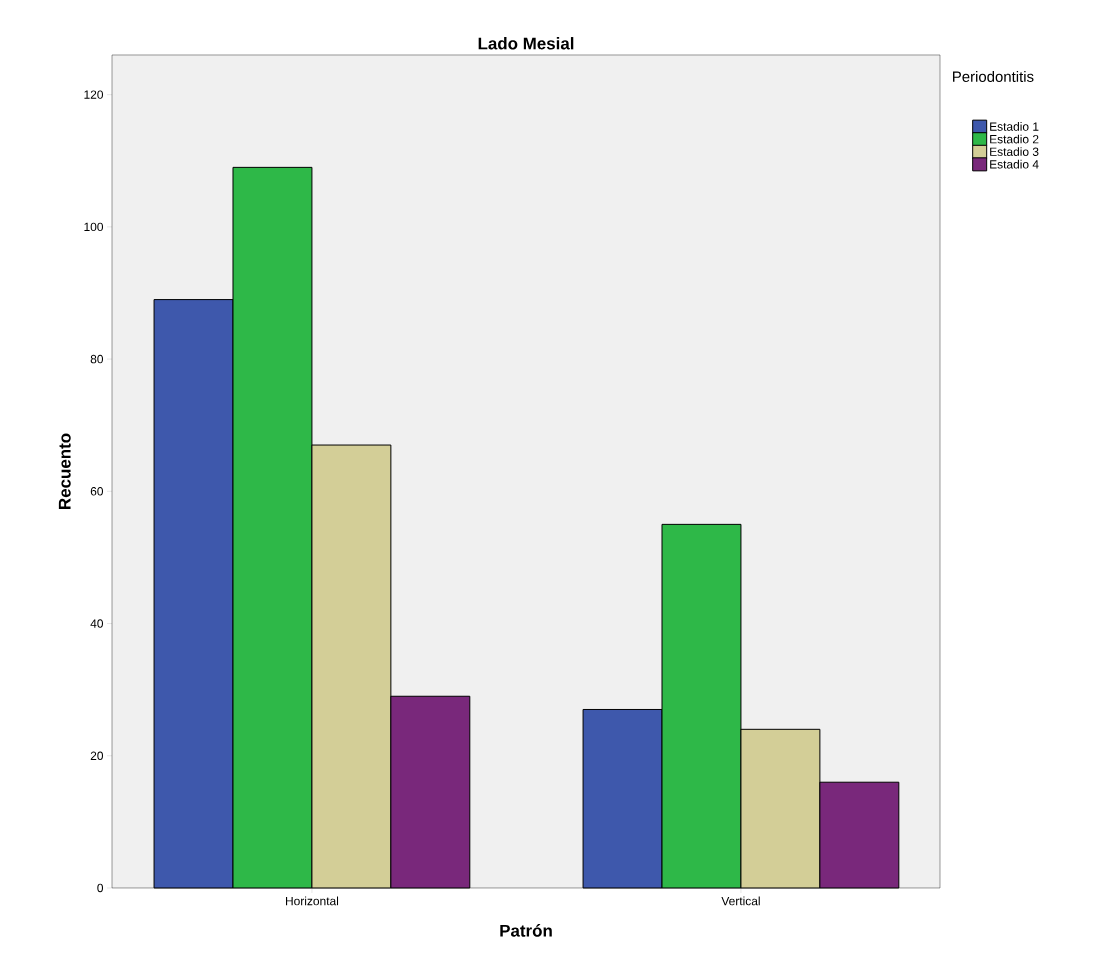  What do you see at coordinates (94, 227) in the screenshot?
I see `y-tick-label: 100` at bounding box center [94, 227].